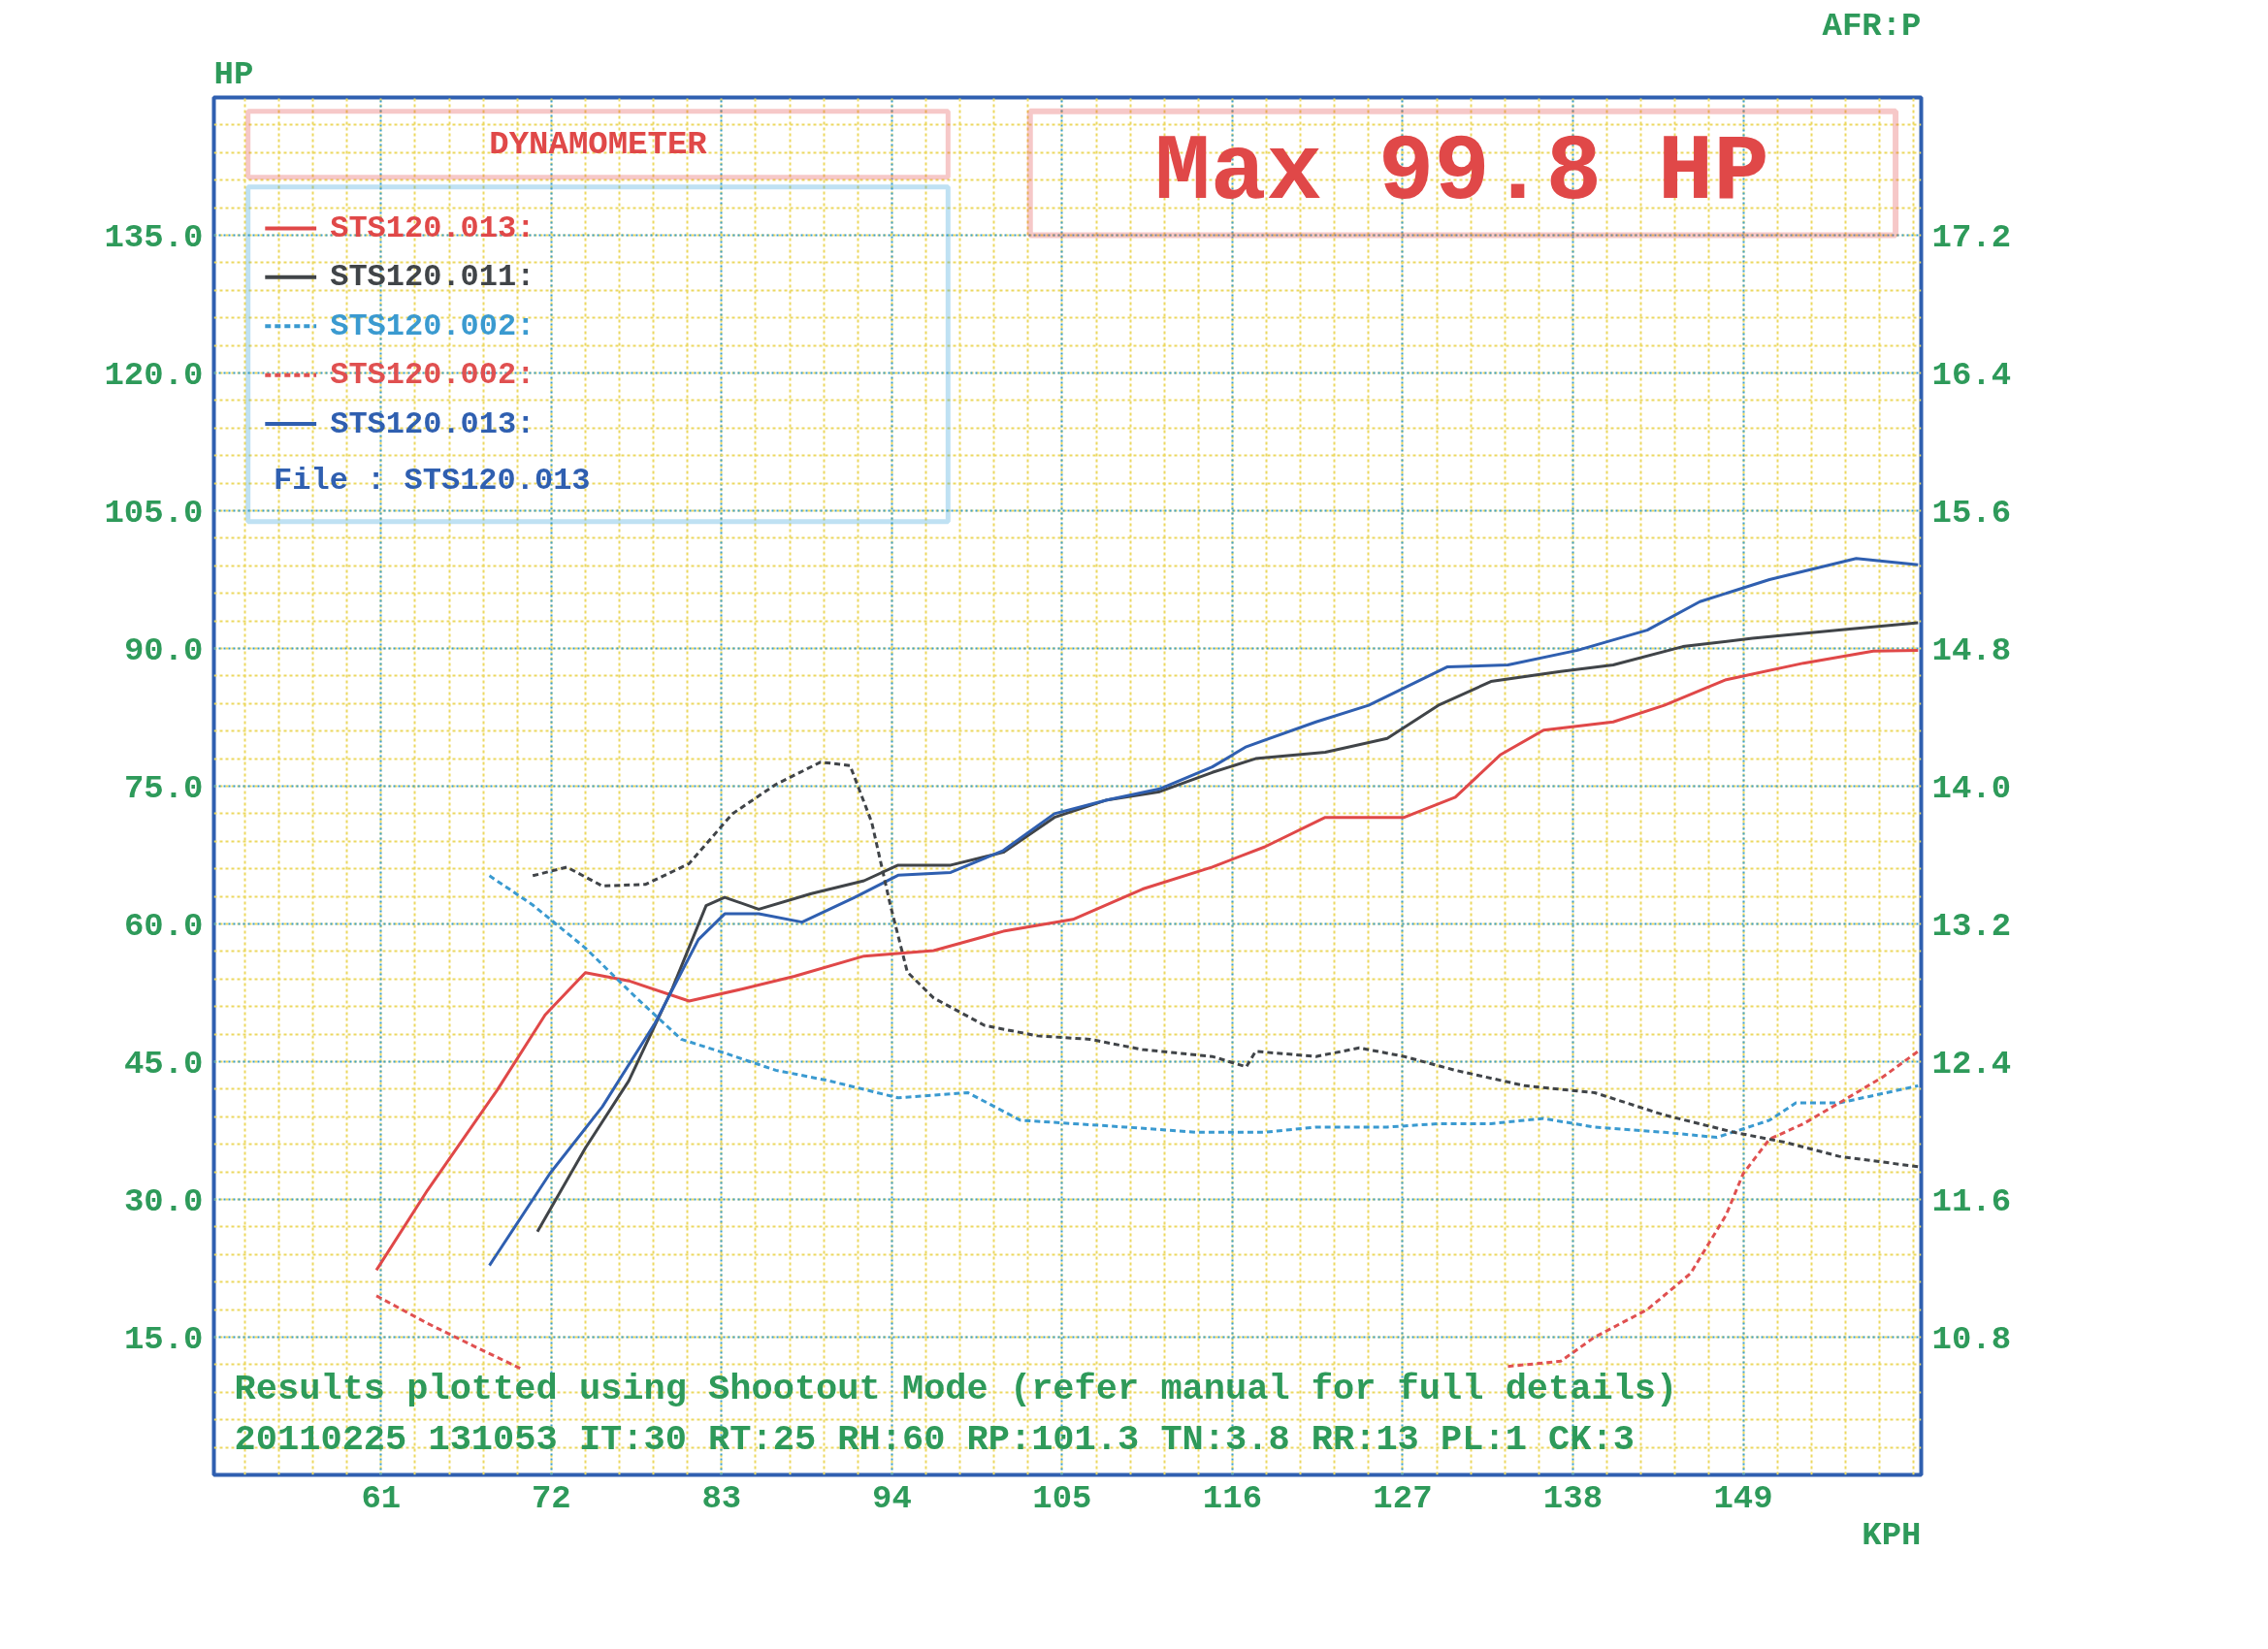  What do you see at coordinates (432, 423) in the screenshot?
I see `legend-label: STS120.013:` at bounding box center [432, 423].